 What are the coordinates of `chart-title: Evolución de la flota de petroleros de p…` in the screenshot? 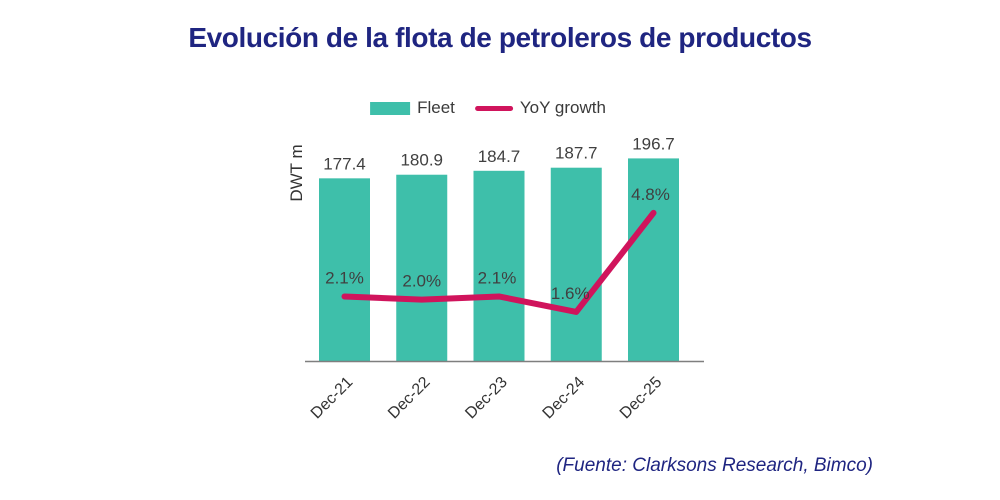 It's located at (500, 37).